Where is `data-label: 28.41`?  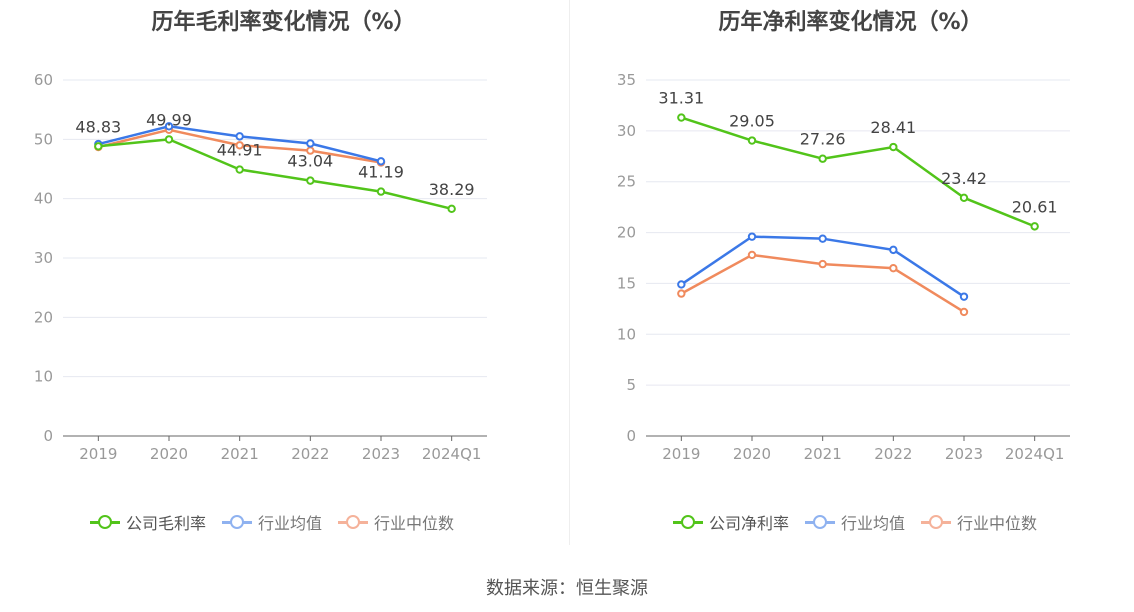
data-label: 28.41 is located at coordinates (893, 127).